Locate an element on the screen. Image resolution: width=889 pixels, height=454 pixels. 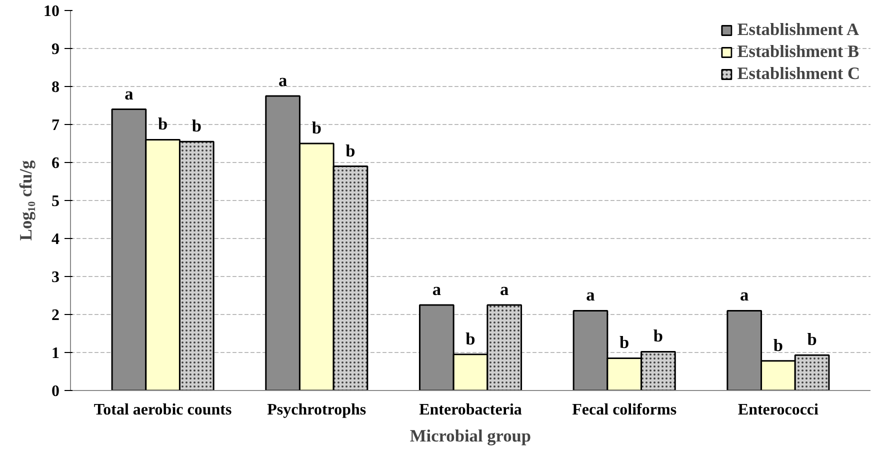
x-tick-label: Total aerobic counts is located at coordinates (163, 410).